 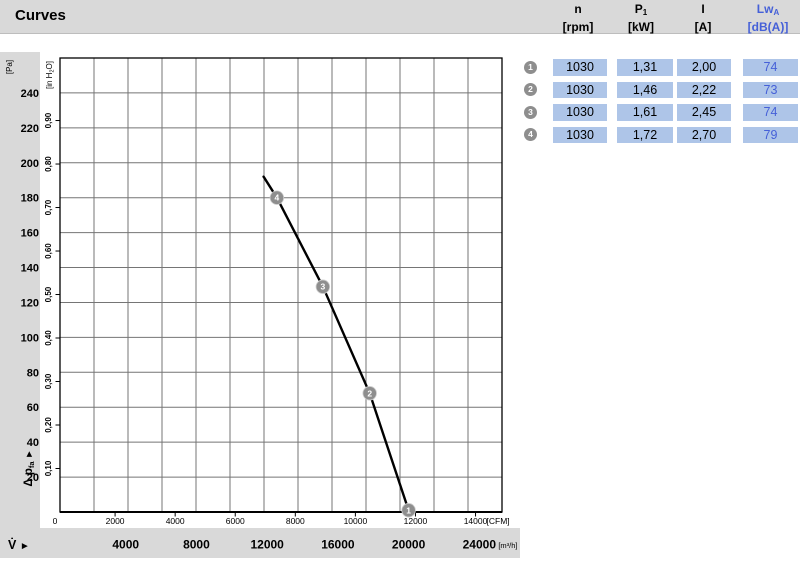 What do you see at coordinates (48, 425) in the screenshot?
I see `inh2o-tick-label: 0,20` at bounding box center [48, 425].